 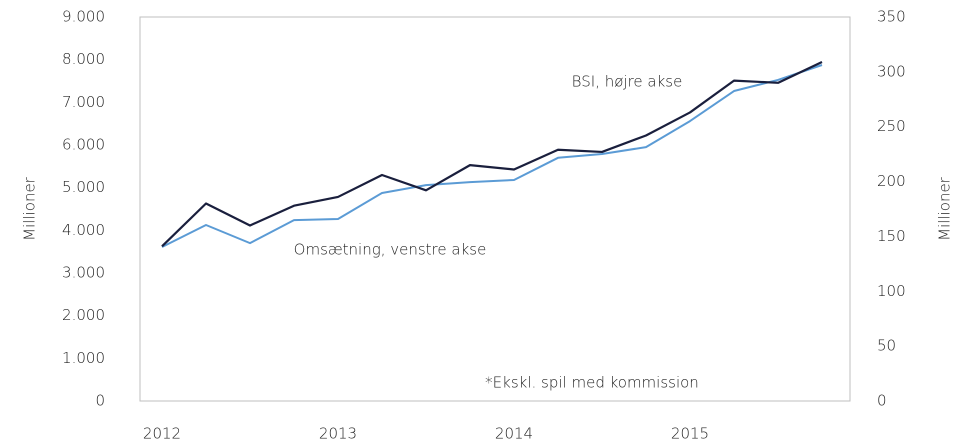 I want to click on y2-tick-label: 350, so click(x=891, y=17).